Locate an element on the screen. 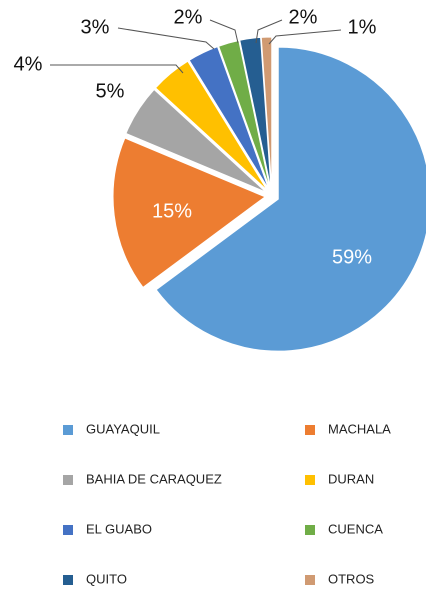 Image resolution: width=426 pixels, height=590 pixels. data-label: 5% is located at coordinates (110, 91).